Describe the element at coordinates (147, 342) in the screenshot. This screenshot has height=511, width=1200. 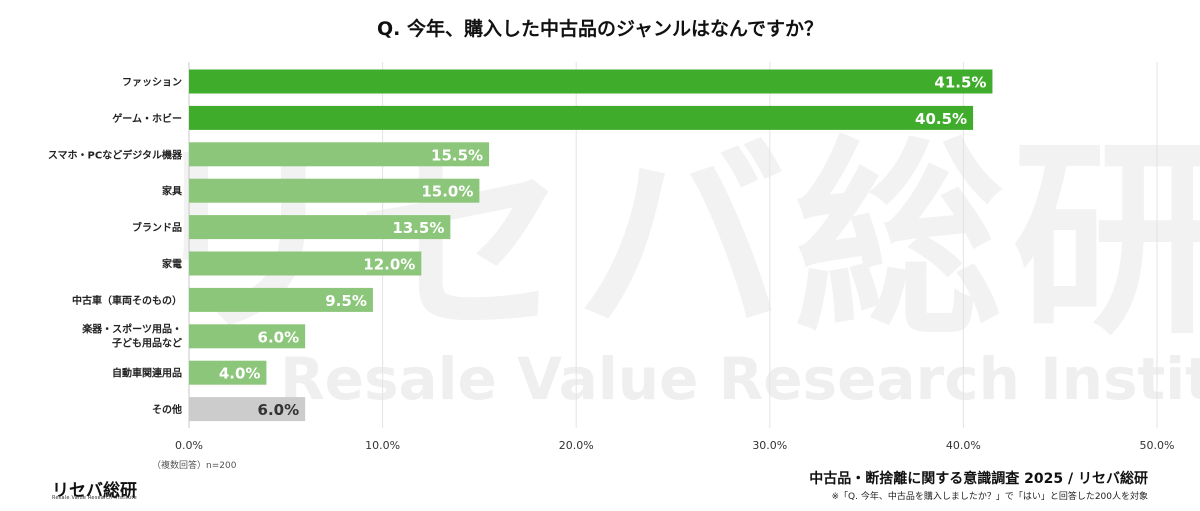
I see `category-label-line: 子ども用品など` at that location.